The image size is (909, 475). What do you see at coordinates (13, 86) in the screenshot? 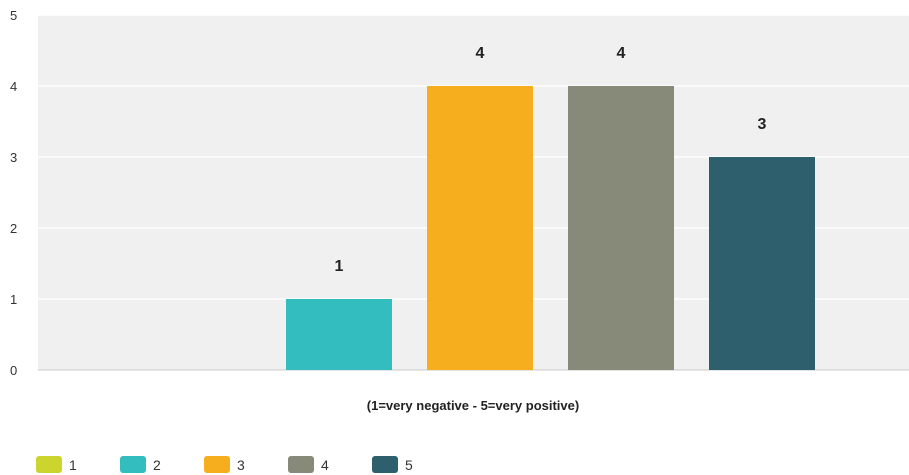
I see `y-tick-label-4: 4` at bounding box center [13, 86].